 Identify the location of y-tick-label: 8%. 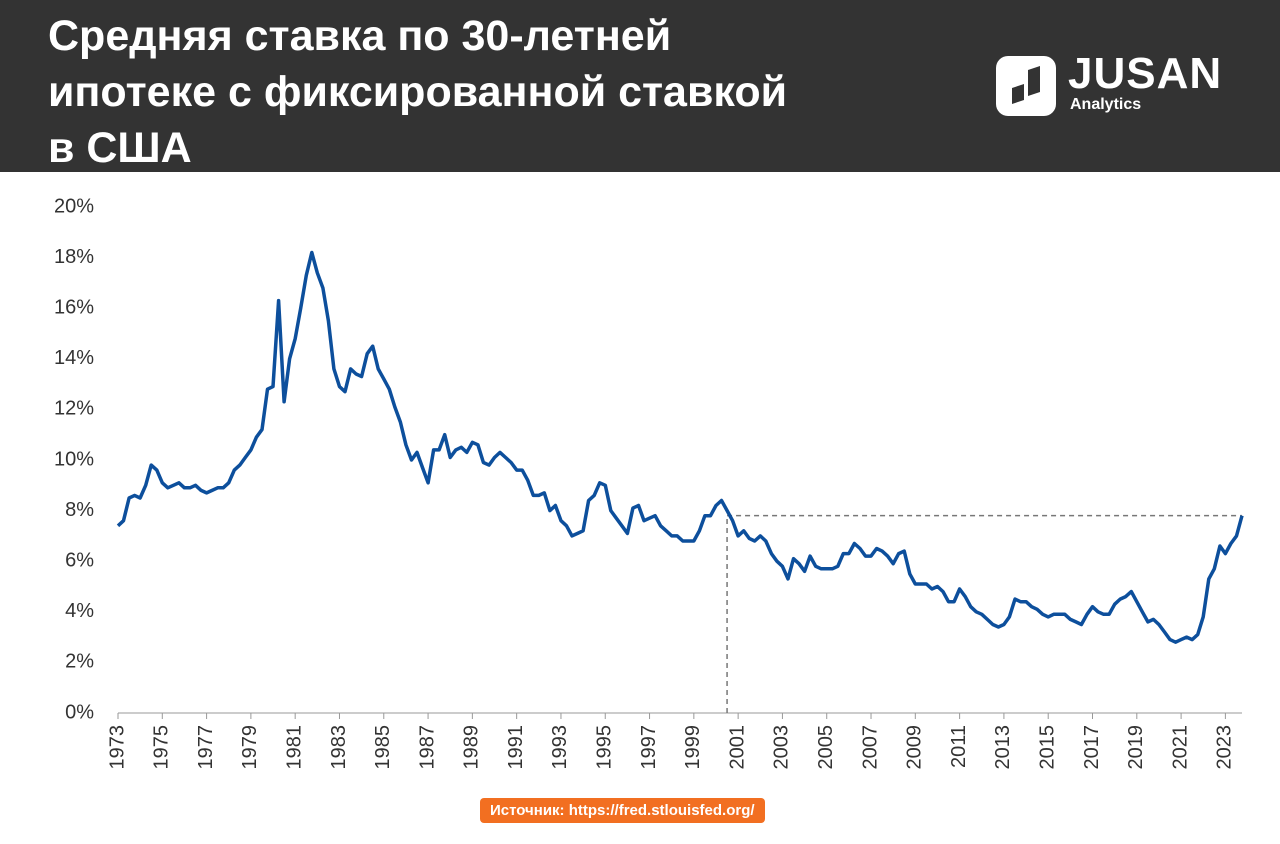
(79, 510).